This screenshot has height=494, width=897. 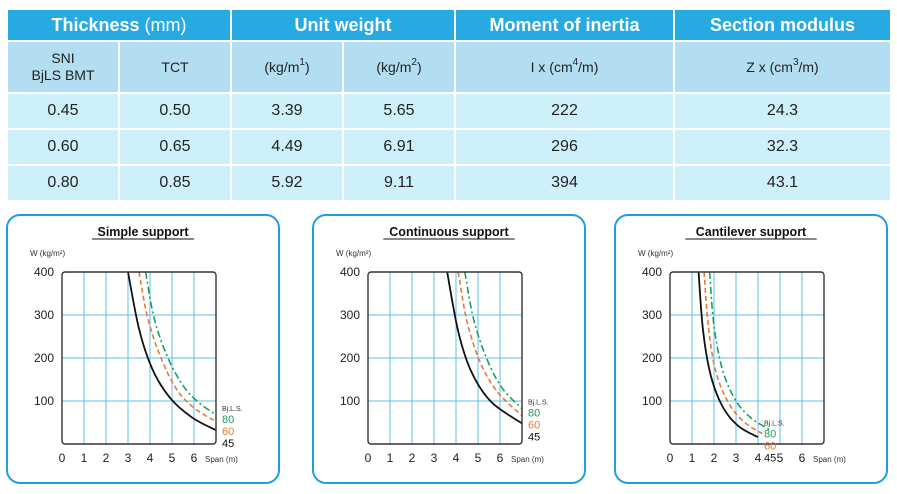 What do you see at coordinates (399, 183) in the screenshot?
I see `table-cell: 9.11` at bounding box center [399, 183].